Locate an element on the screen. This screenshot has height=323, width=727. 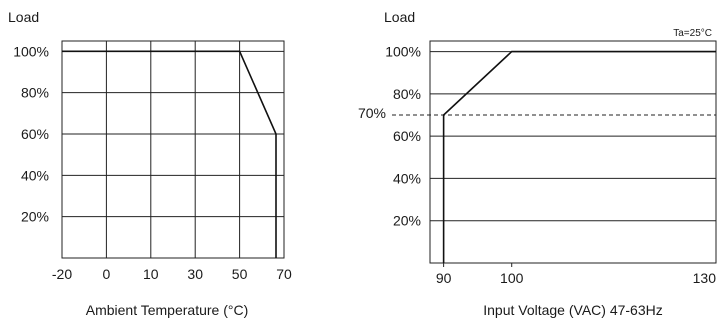
chart2-x-tick-label: 100 is located at coordinates (512, 278).